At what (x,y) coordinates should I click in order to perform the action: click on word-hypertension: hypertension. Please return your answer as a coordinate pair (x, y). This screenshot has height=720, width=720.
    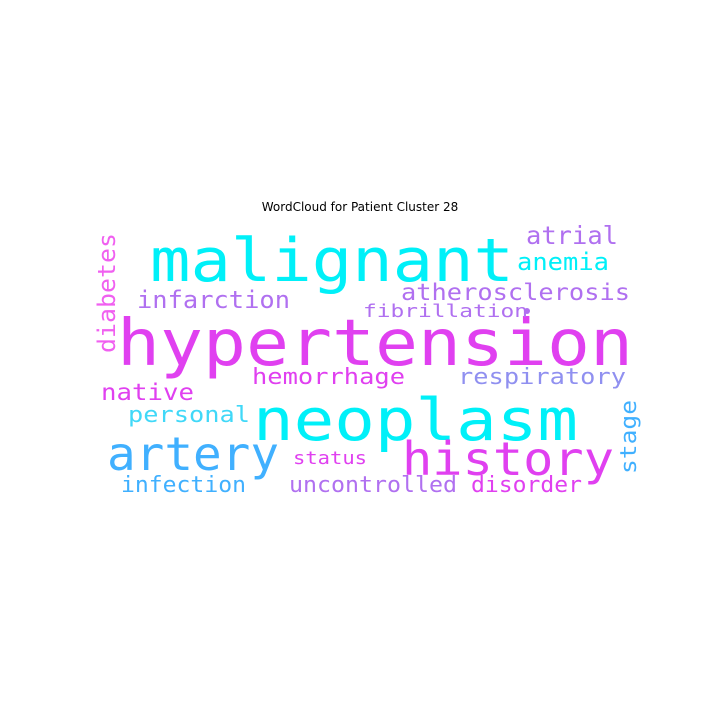
    Looking at the image, I should click on (375, 344).